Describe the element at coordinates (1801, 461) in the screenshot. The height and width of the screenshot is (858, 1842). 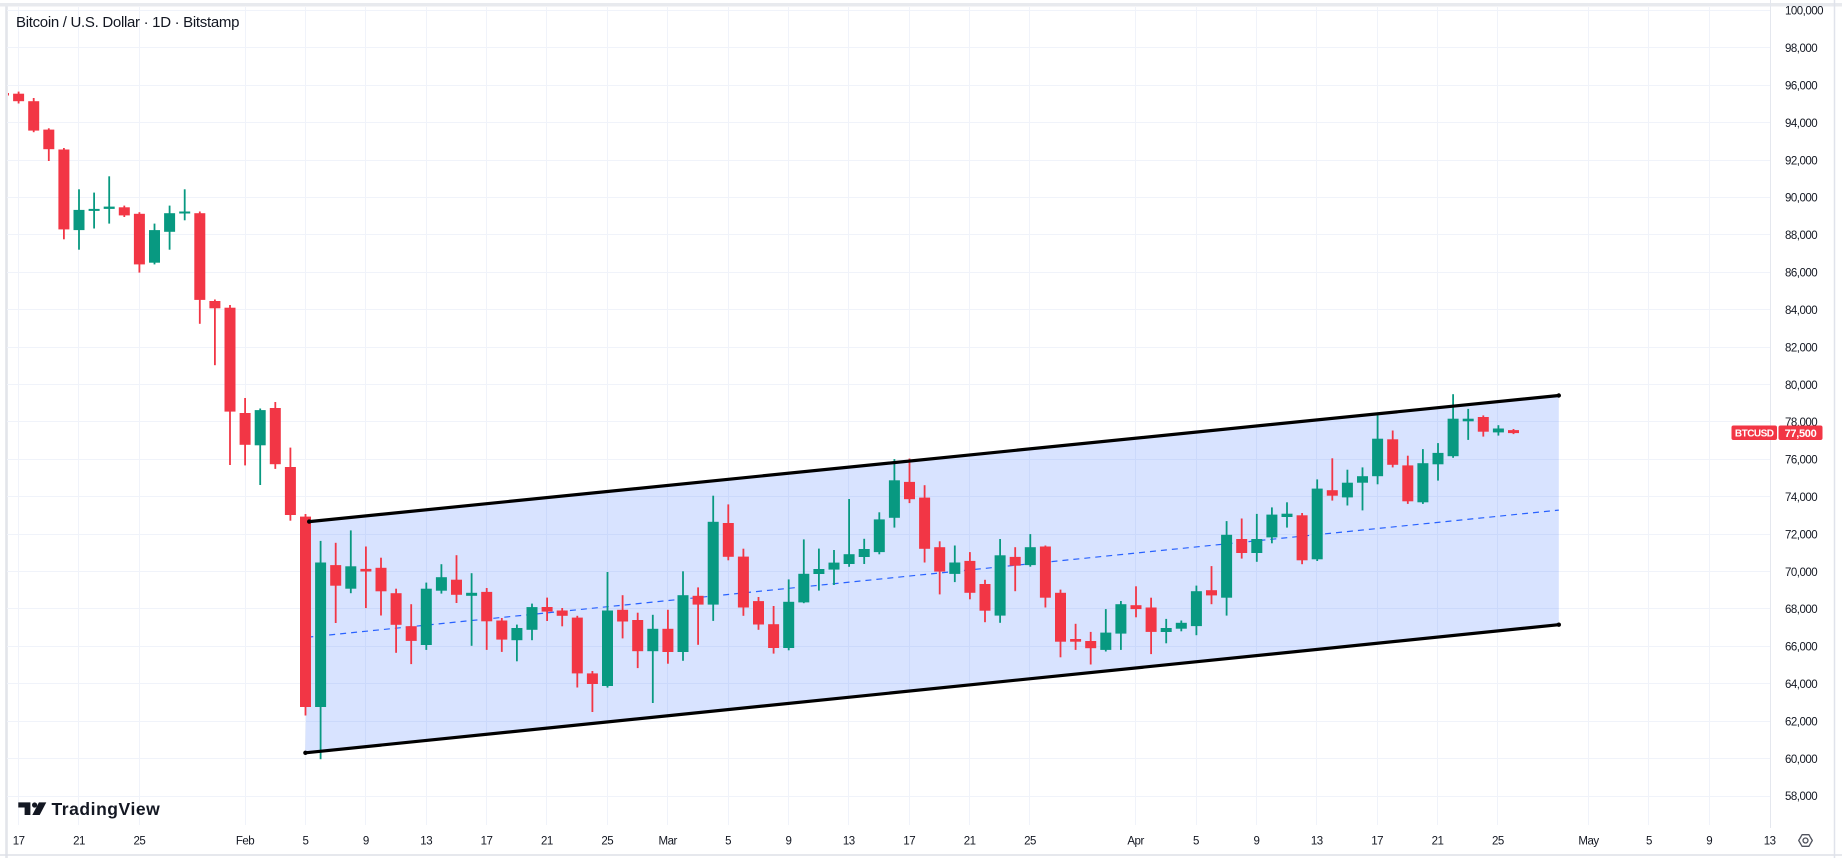
I see `svg-text: 76,000` at that location.